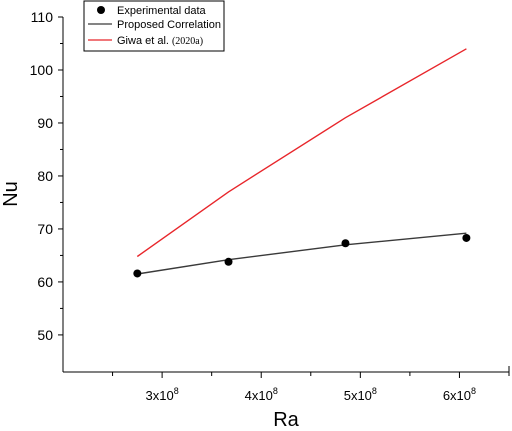 The height and width of the screenshot is (431, 512). I want to click on y-tick-label: 80, so click(45, 176).